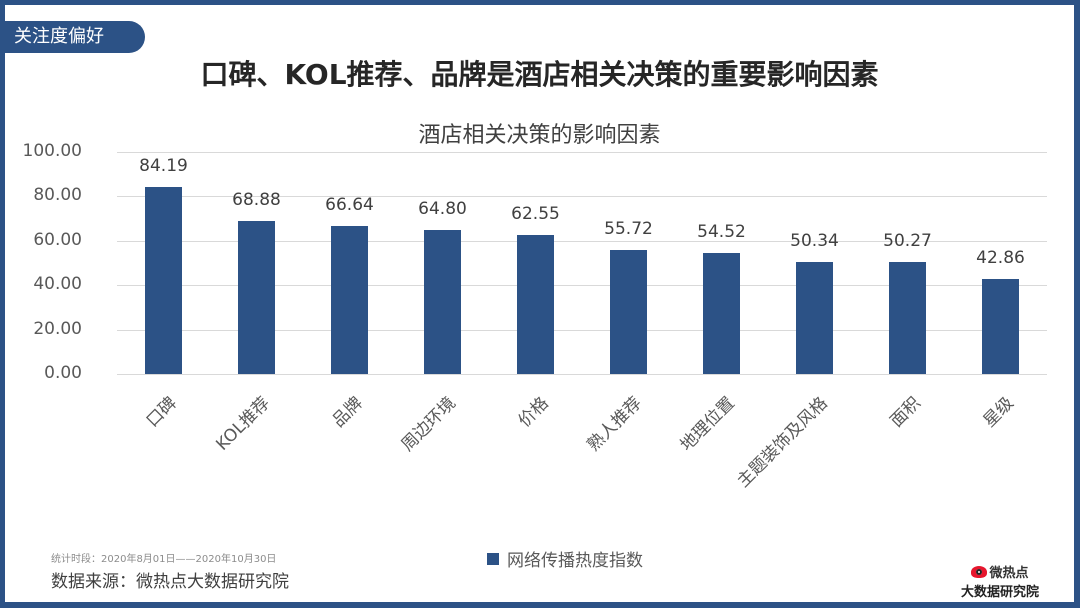  I want to click on statistics-period: 统计时段：2020年8月01日——2020年10月30日, so click(164, 559).